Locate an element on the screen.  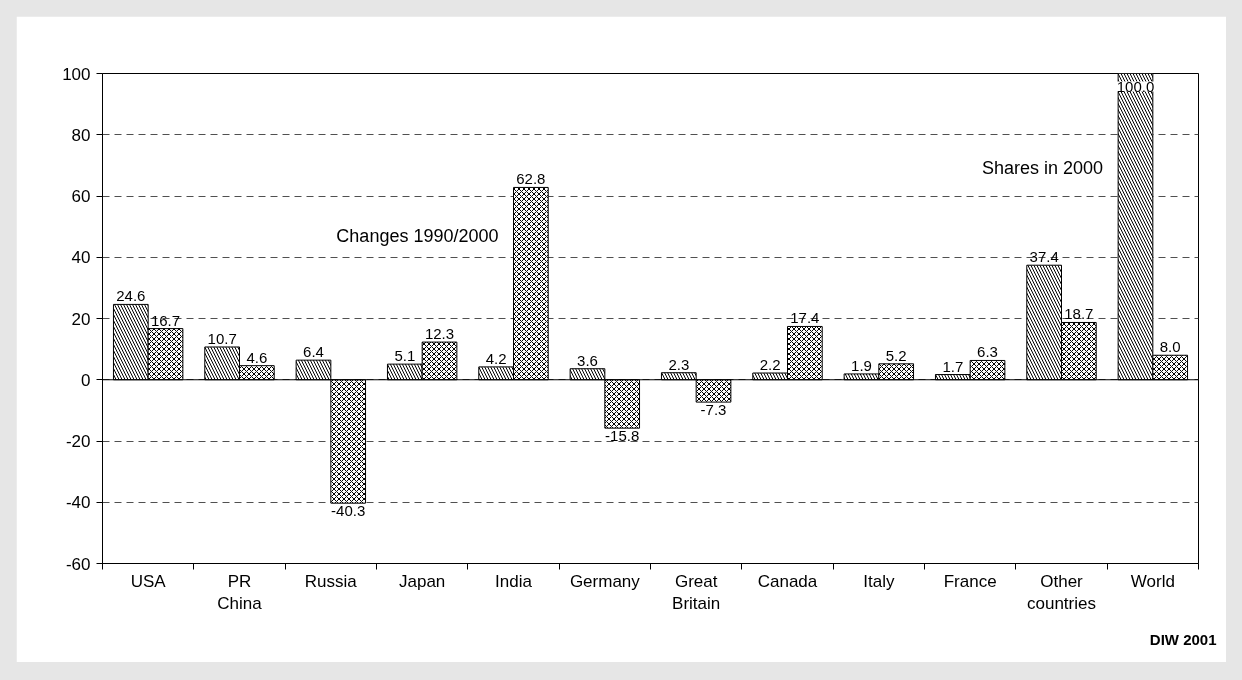
x-tick-label: PR China is located at coordinates (240, 592).